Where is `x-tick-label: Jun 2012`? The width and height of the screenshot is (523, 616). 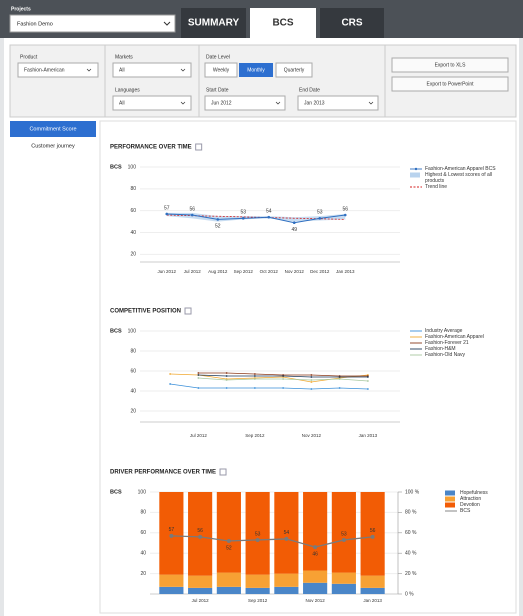
x-tick-label: Jun 2012 is located at coordinates (166, 271).